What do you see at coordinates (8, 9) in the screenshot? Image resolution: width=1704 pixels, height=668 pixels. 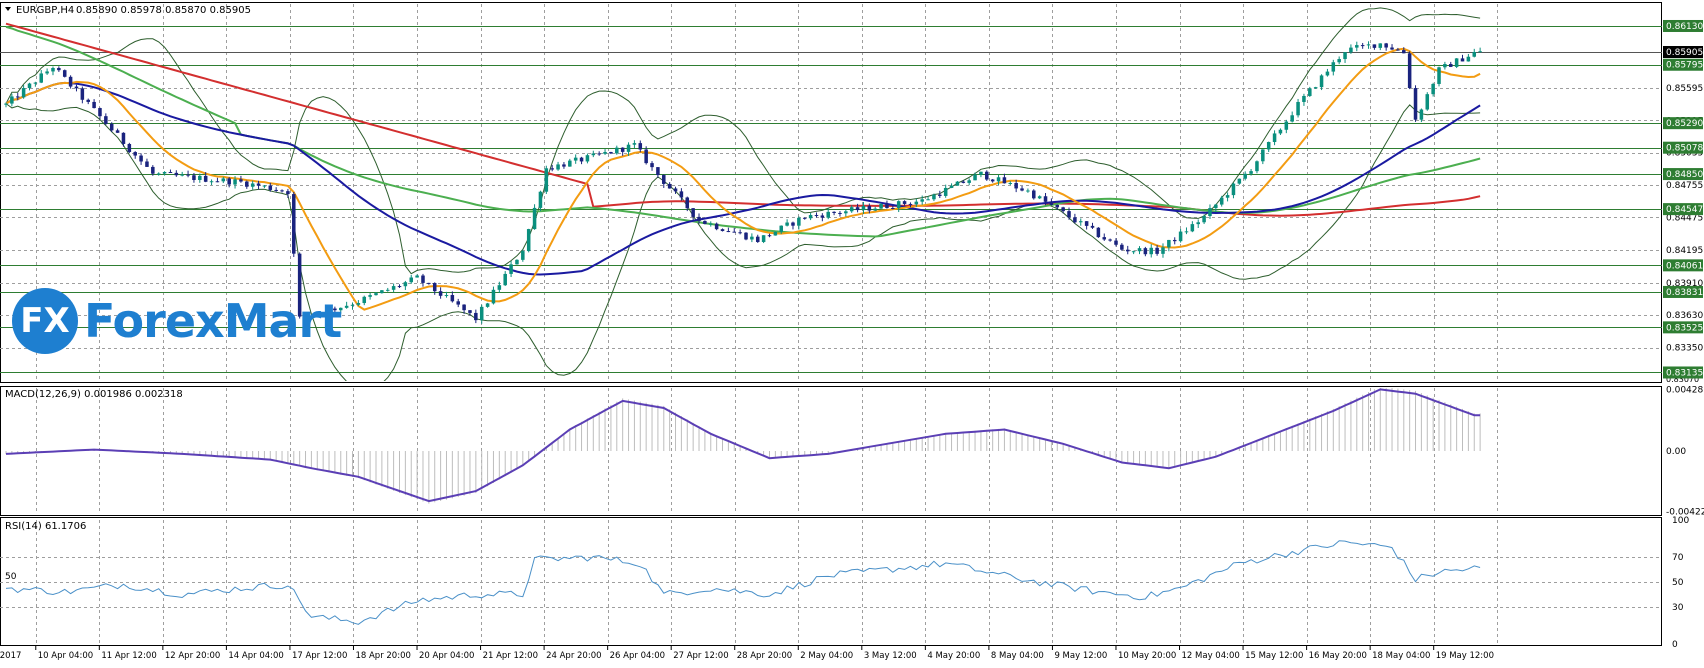 I see `collapse-triangle-icon` at bounding box center [8, 9].